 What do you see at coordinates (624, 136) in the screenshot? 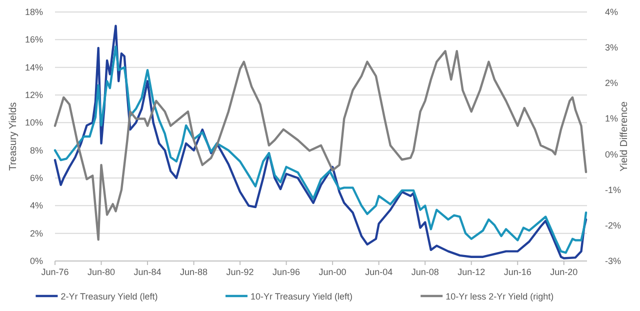
I see `y2-axis-title: Yield Difference` at bounding box center [624, 136].